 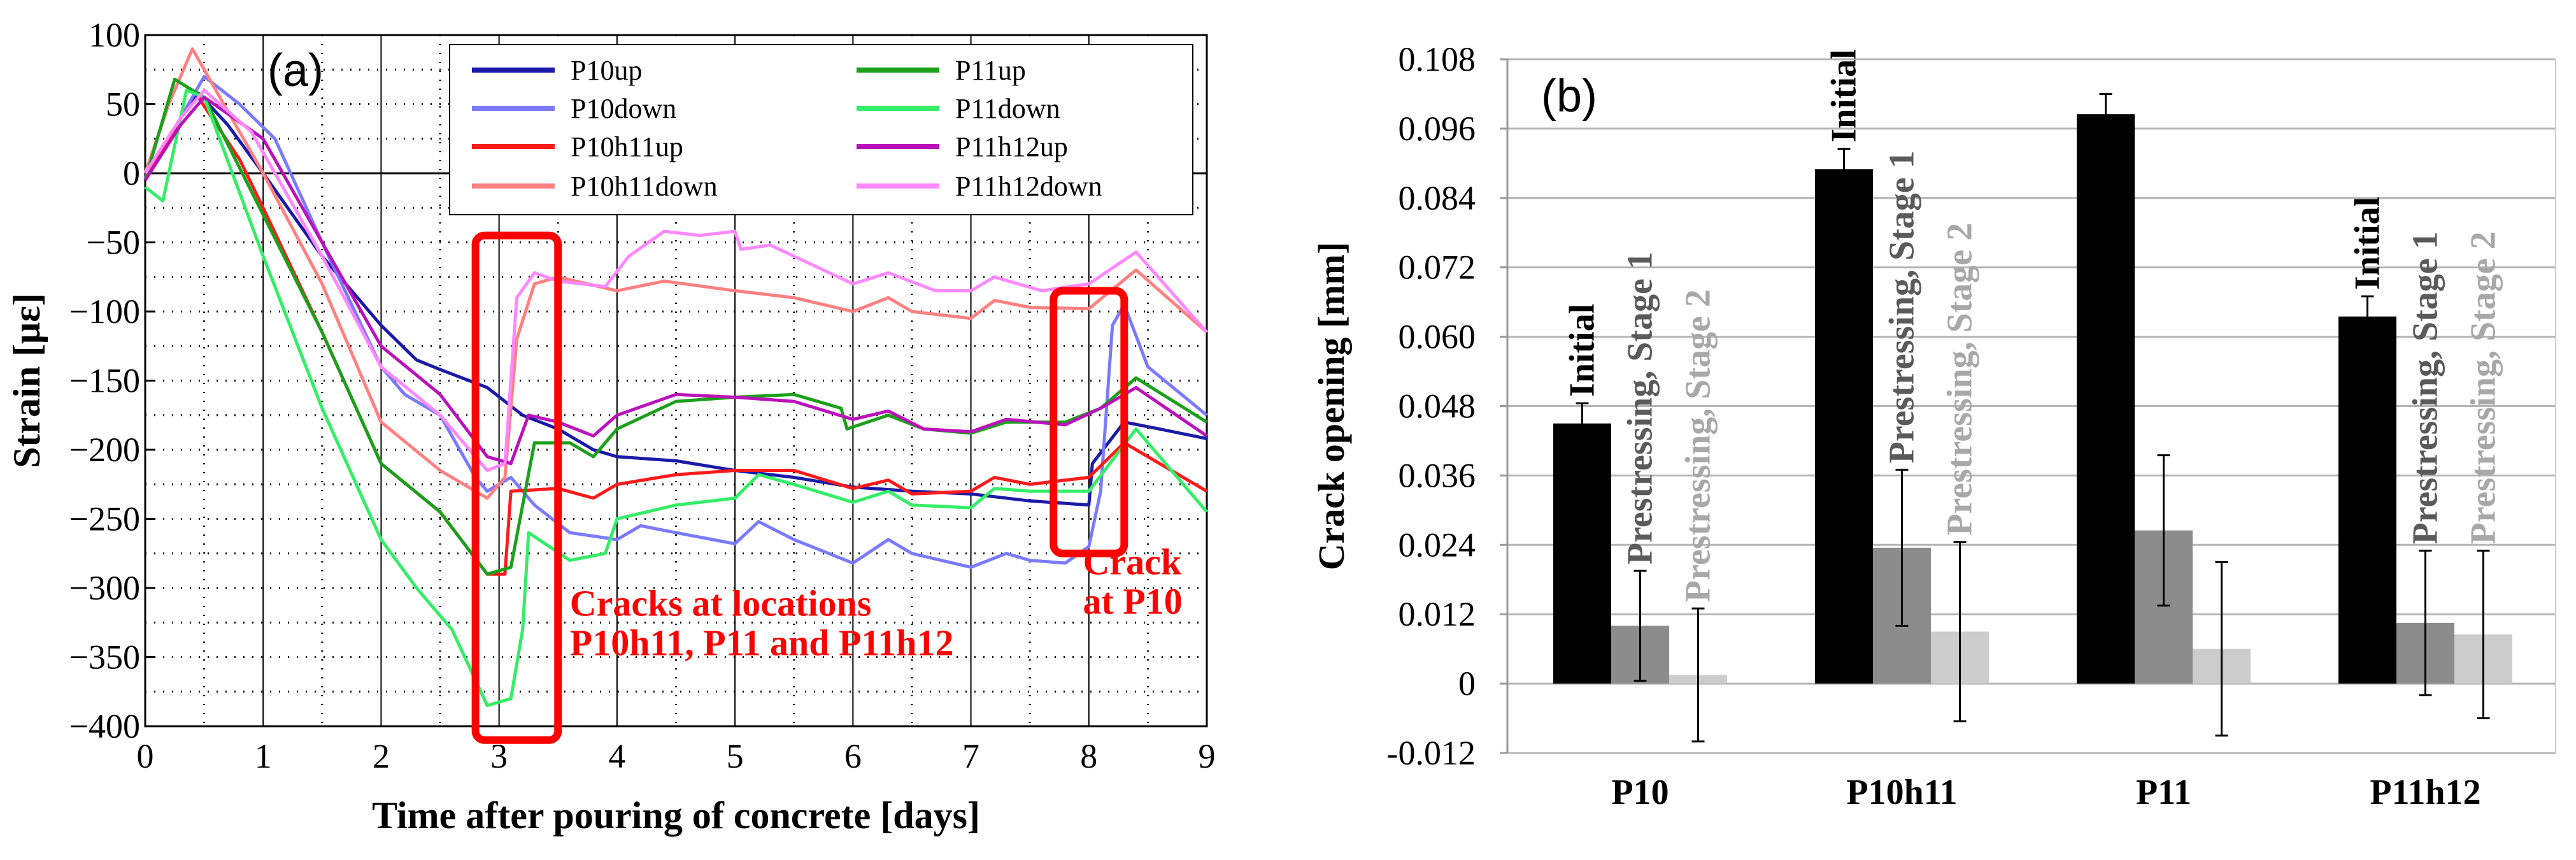 What do you see at coordinates (721, 603) in the screenshot?
I see `annotation-text: Cracks at locations` at bounding box center [721, 603].